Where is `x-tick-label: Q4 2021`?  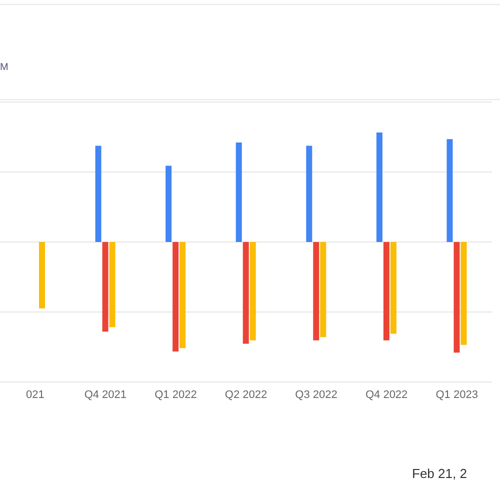
x-tick-label: Q4 2021 is located at coordinates (105, 394).